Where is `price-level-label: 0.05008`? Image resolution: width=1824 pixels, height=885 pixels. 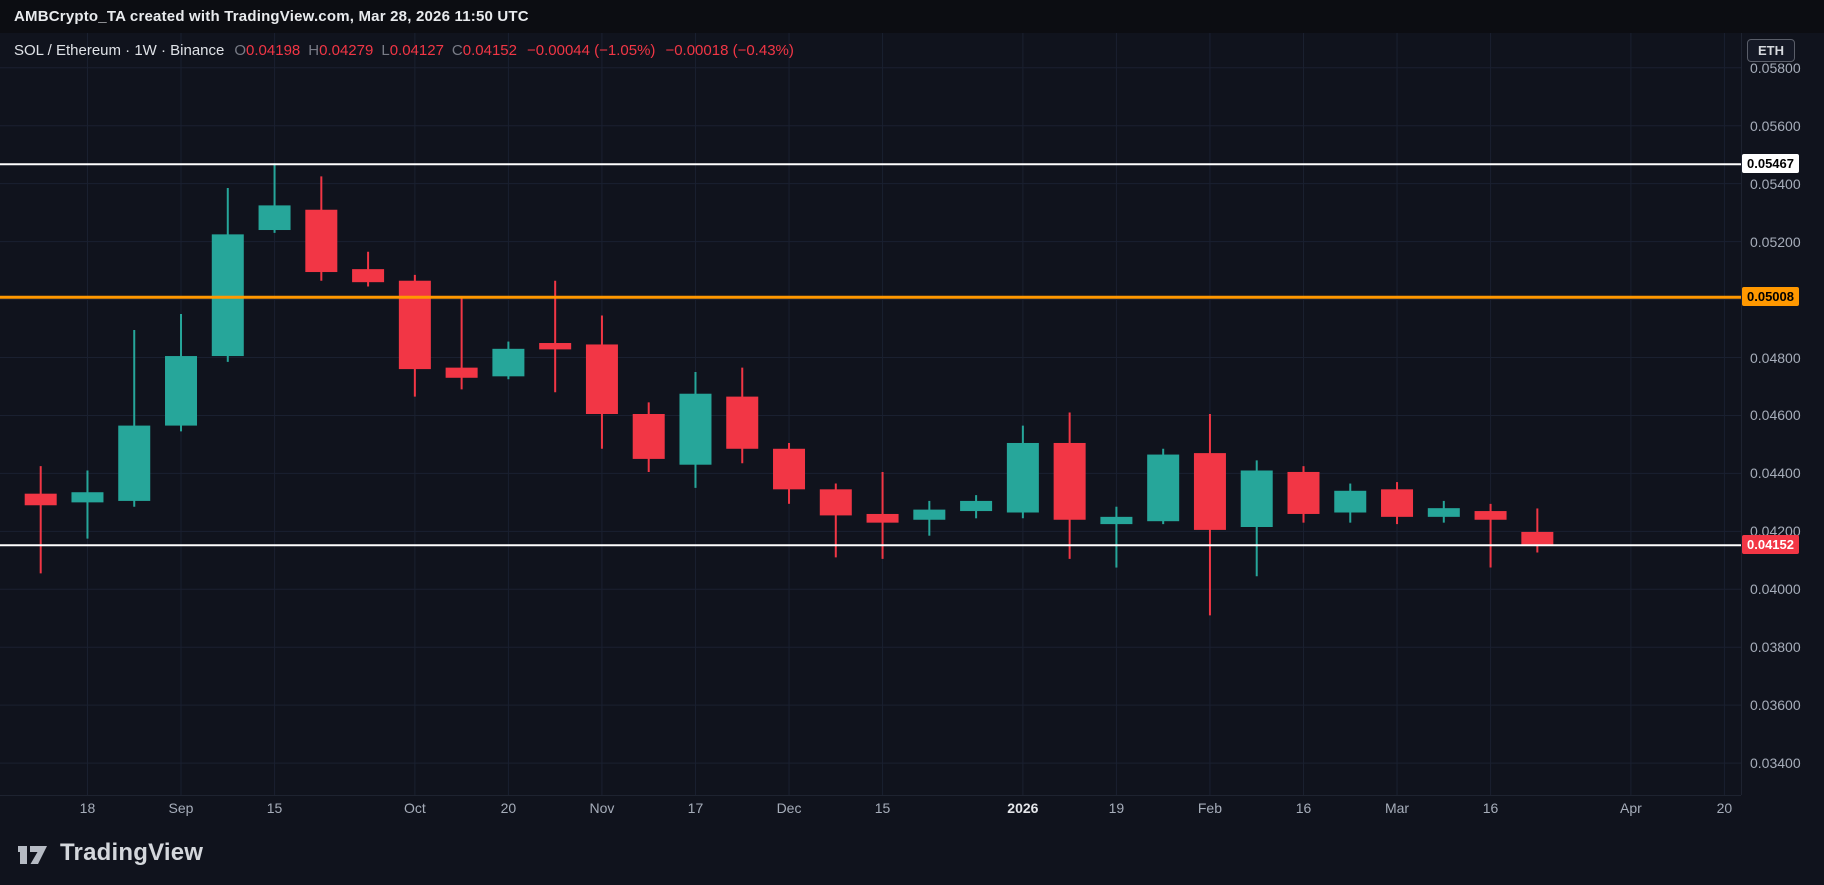
price-level-label: 0.05008 is located at coordinates (1770, 297).